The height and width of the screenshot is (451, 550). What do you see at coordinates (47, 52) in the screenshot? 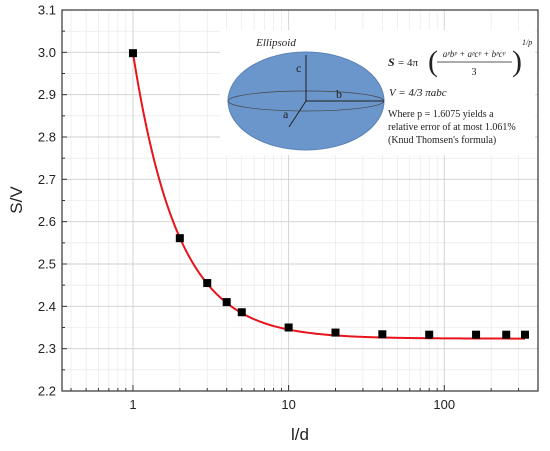
I see `y-tick-label: 3.0` at bounding box center [47, 52].